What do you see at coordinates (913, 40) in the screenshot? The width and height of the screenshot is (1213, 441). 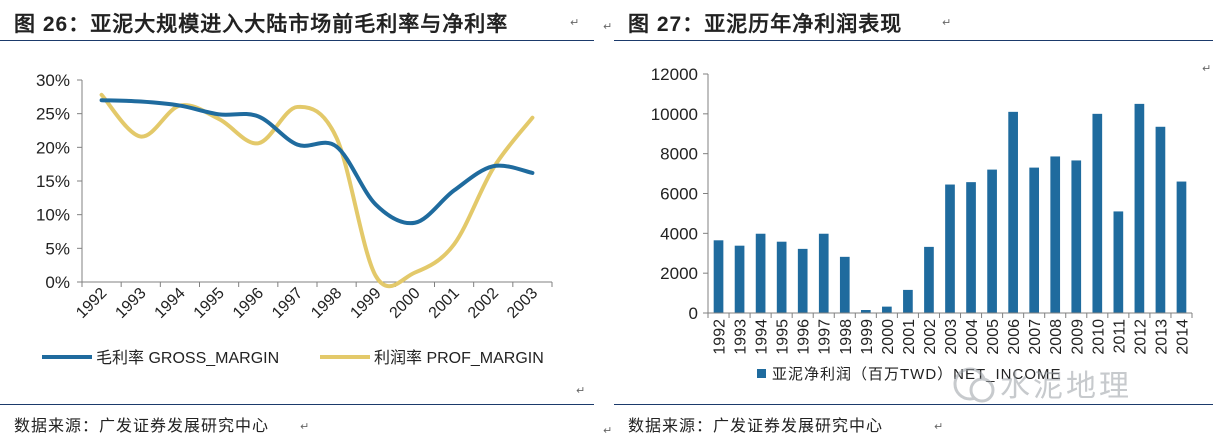 I see `right-title-rule` at bounding box center [913, 40].